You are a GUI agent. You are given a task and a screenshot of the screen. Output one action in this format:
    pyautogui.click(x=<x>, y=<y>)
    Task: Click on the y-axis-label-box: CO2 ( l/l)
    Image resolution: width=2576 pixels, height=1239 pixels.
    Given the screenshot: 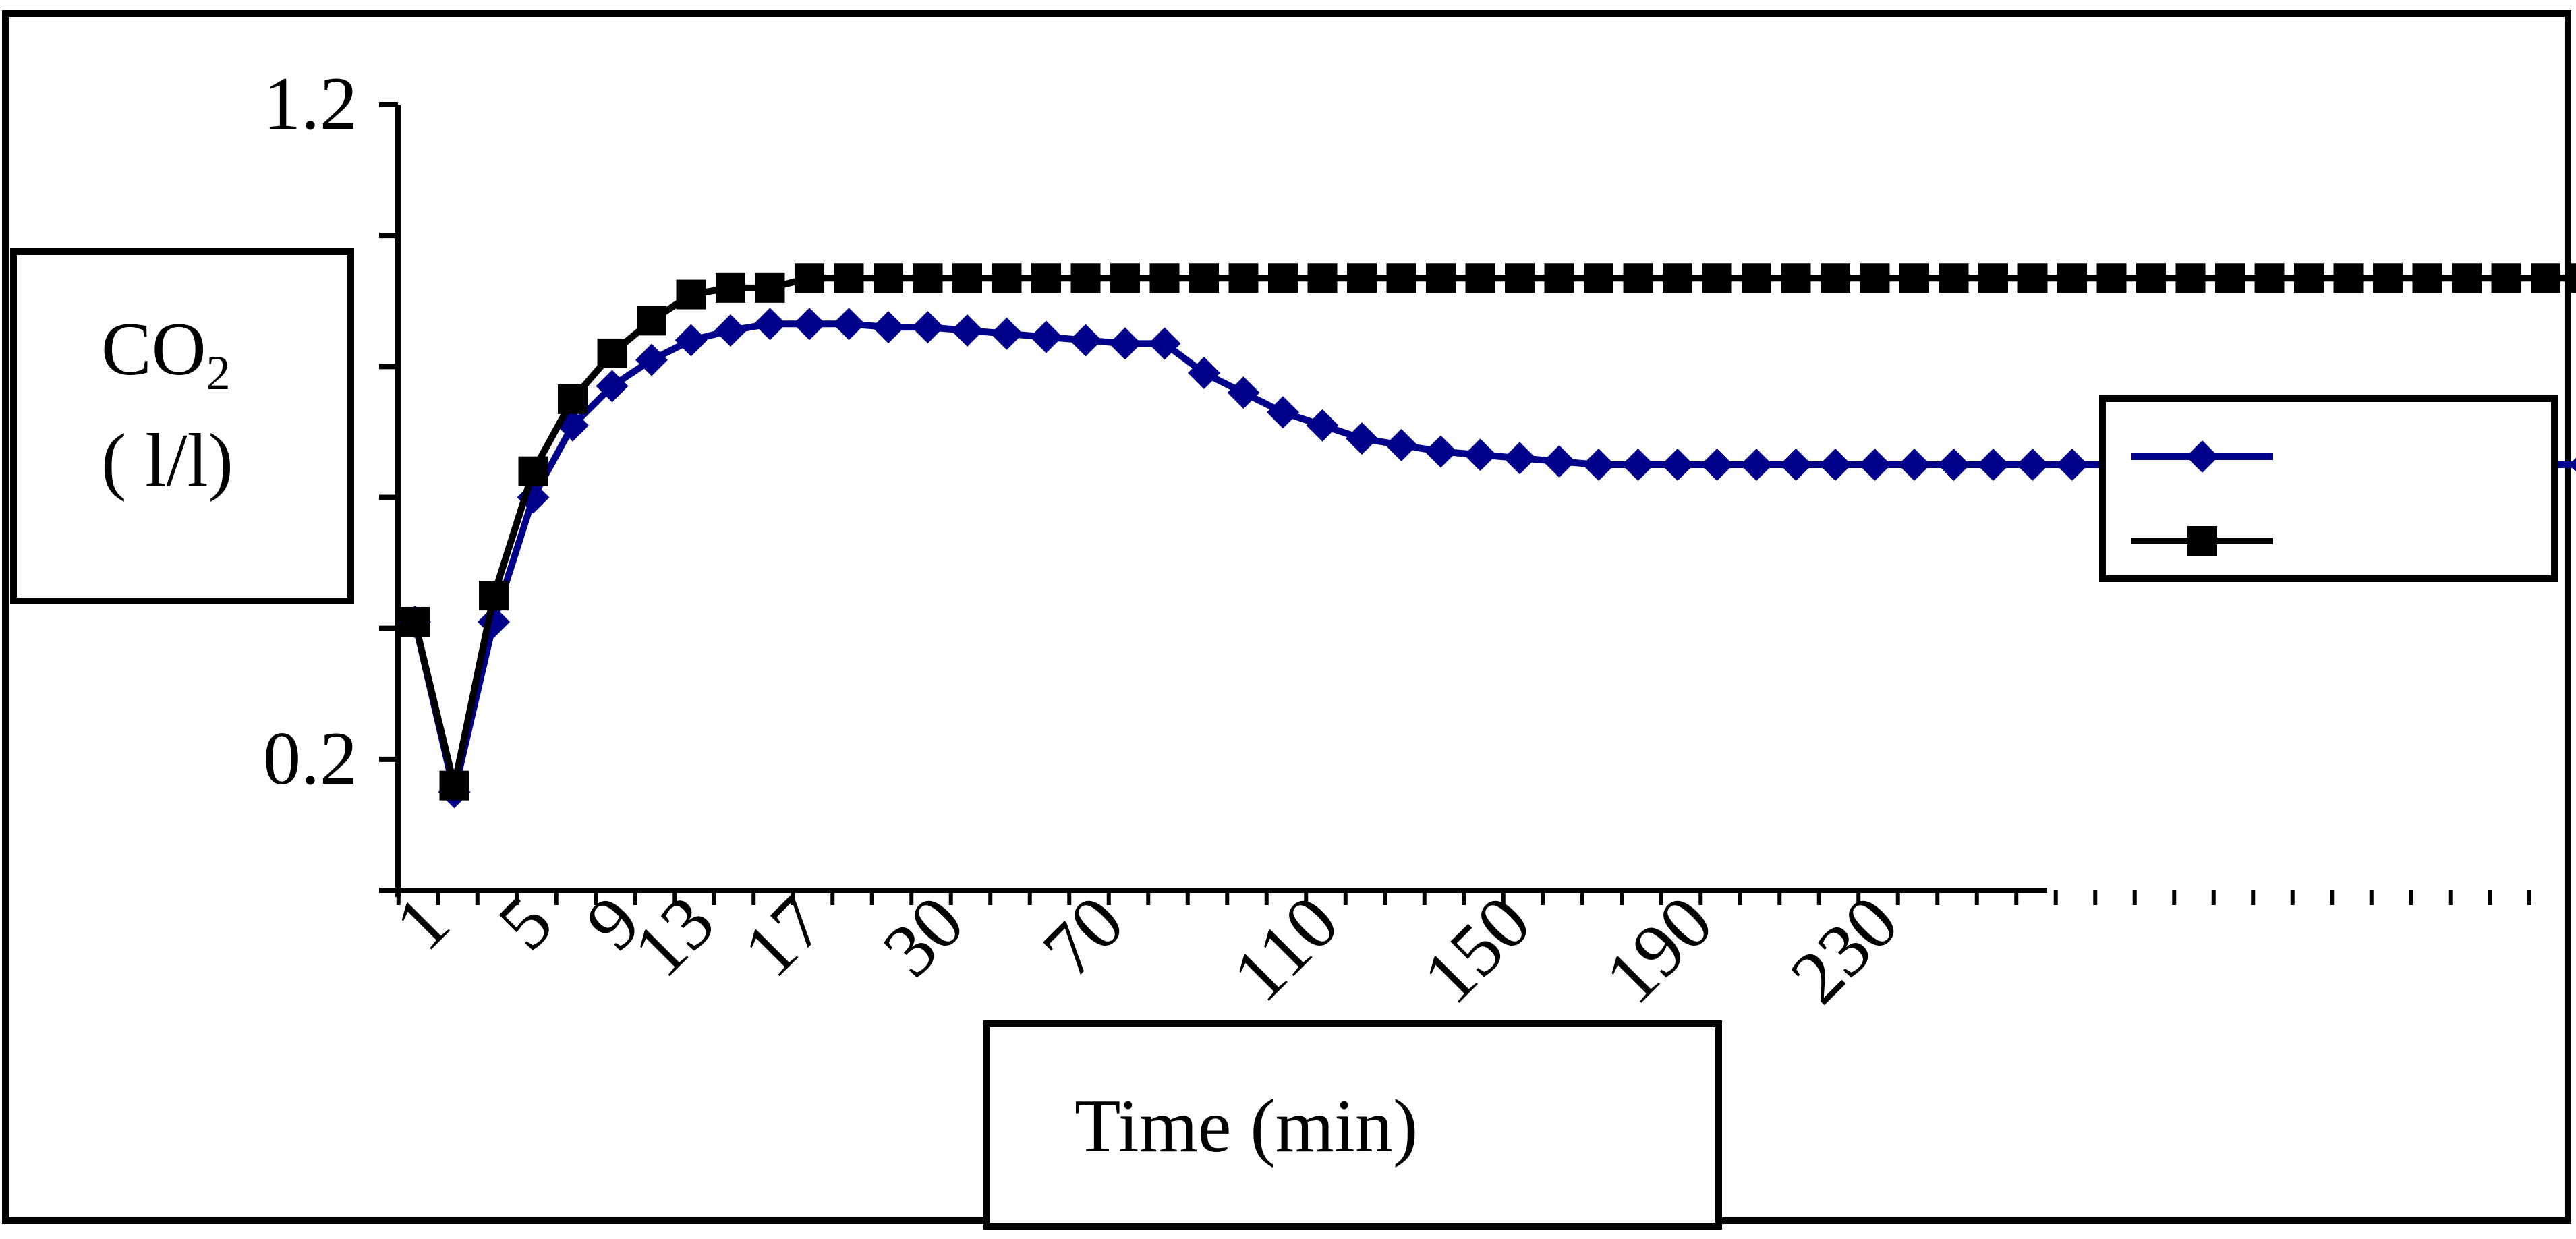 What is the action you would take?
    pyautogui.click(x=182, y=426)
    